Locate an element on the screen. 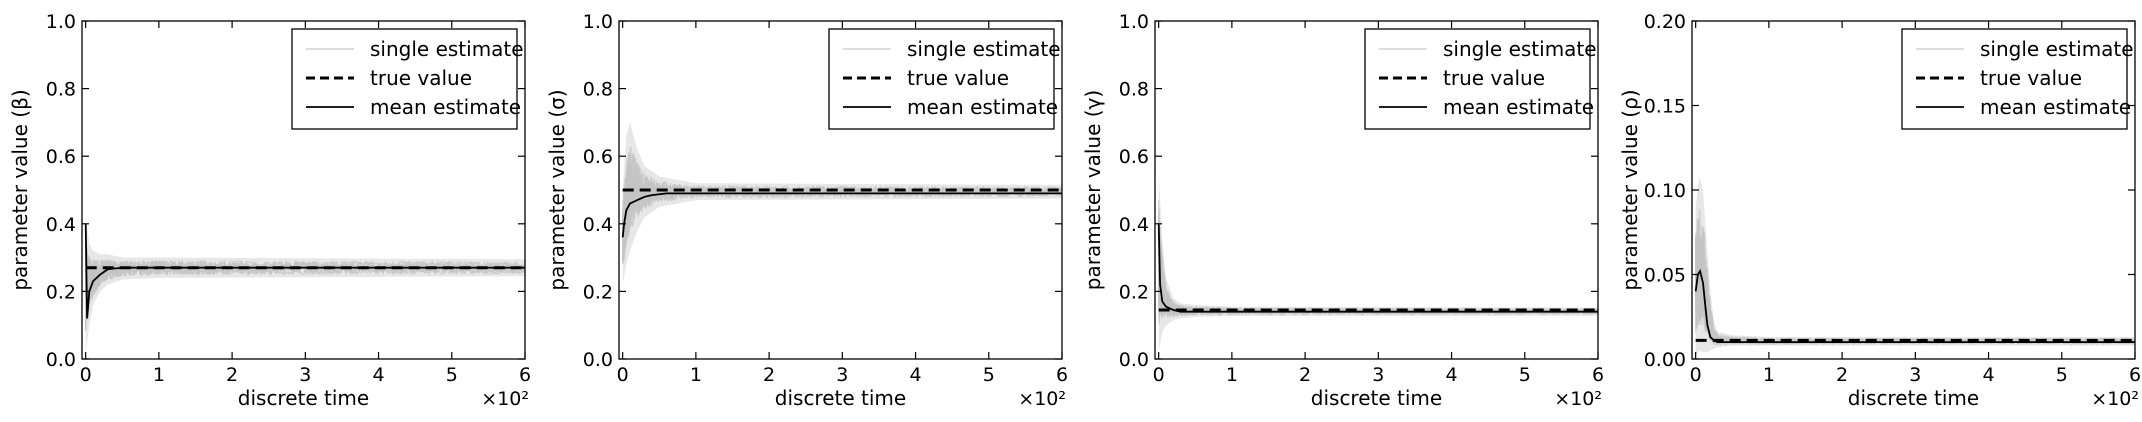 The image size is (2142, 422). y-tick-label: 0.8 is located at coordinates (1134, 90).